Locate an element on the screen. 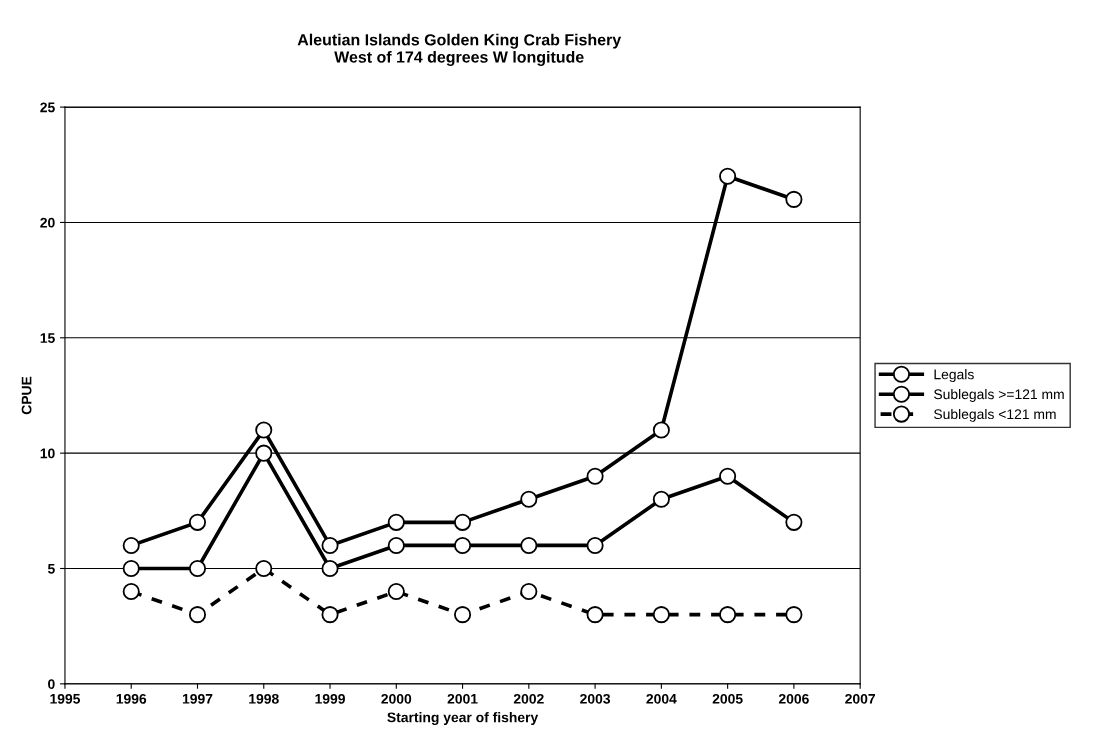 The height and width of the screenshot is (749, 1120). chart-title: Aleutian Islands Golden King Crab Fishery West of 174 degrees W longitude is located at coordinates (459, 49).